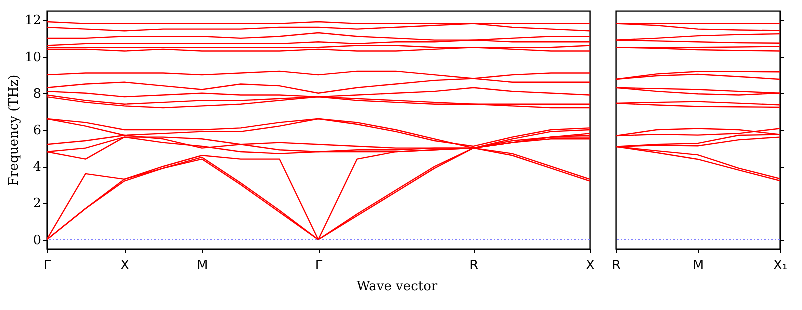 The image size is (802, 310). Describe the element at coordinates (37, 168) in the screenshot. I see `y-tick-label: 4` at that location.